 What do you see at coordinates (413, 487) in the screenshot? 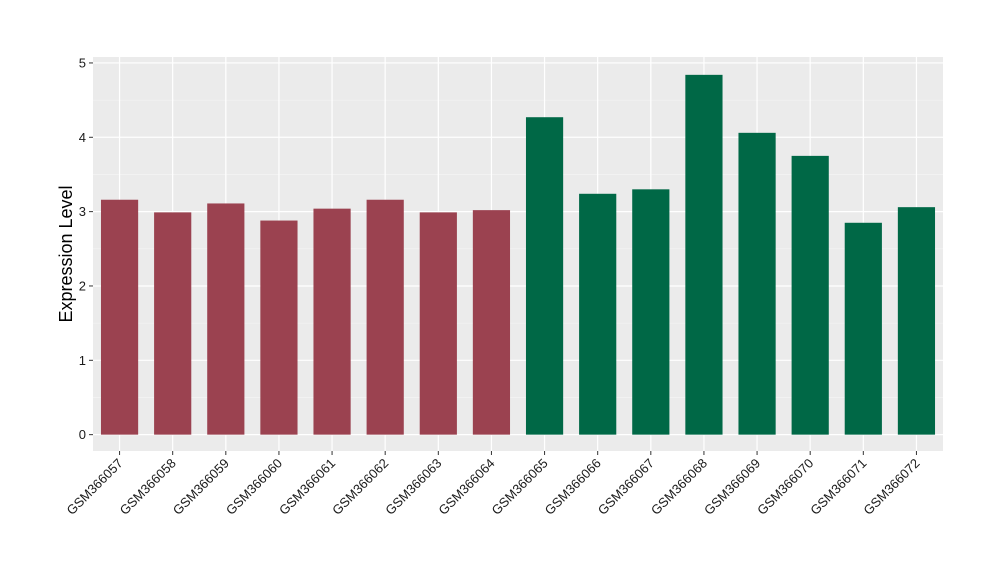
I see `x-tick-label: GSM366063` at bounding box center [413, 487].